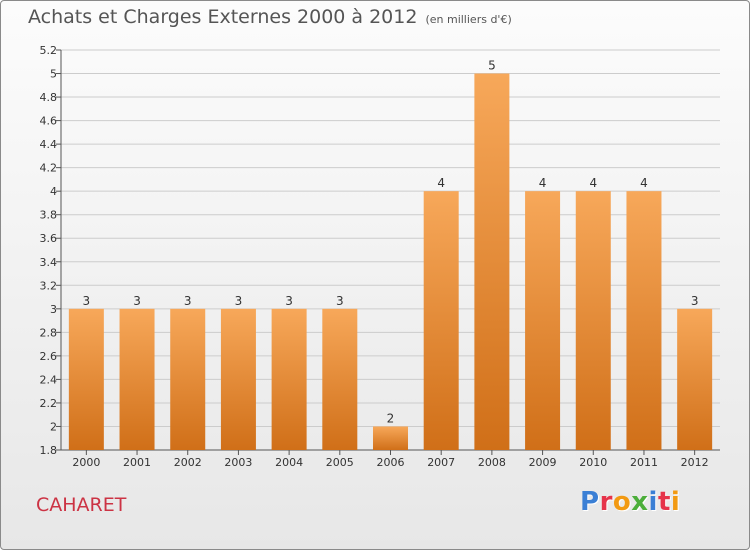  What do you see at coordinates (543, 462) in the screenshot?
I see `x-tick-label: 2009` at bounding box center [543, 462].